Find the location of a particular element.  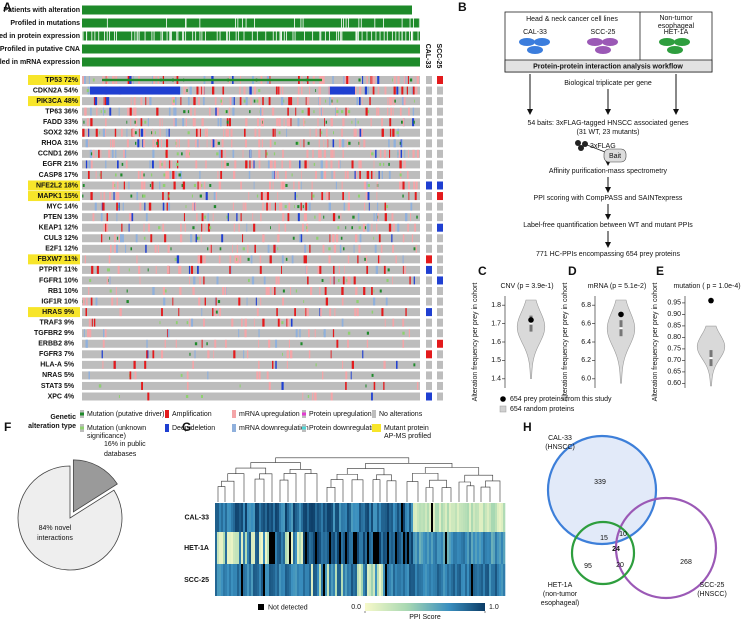

gene-highlight is located at coordinates (54, 185).